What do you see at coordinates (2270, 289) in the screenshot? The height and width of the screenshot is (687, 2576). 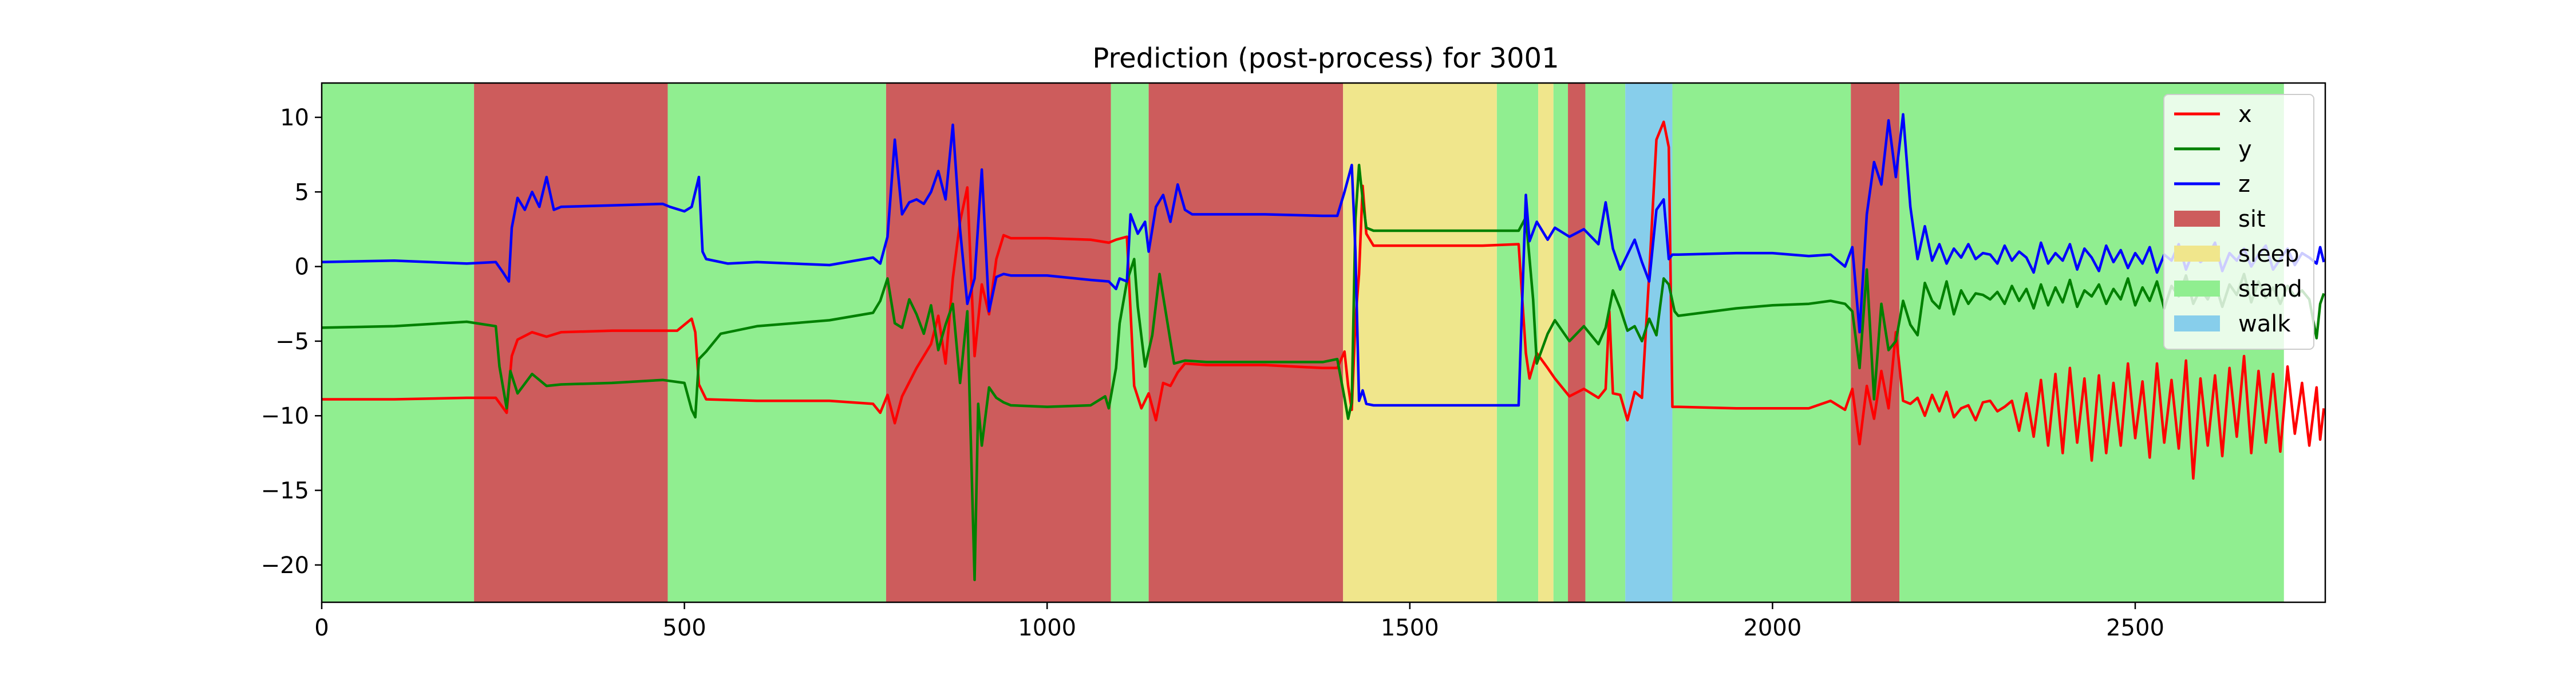 I see `legend-label-stand: stand` at bounding box center [2270, 289].